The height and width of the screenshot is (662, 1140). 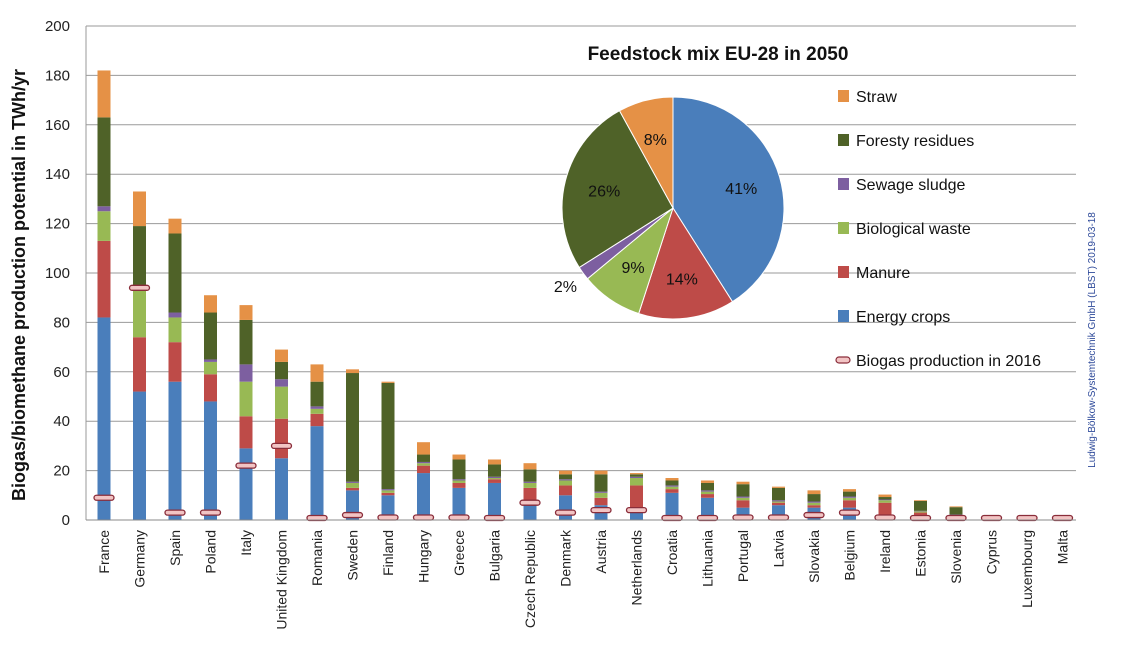 What do you see at coordinates (57, 174) in the screenshot?
I see `y-tick-label: 140` at bounding box center [57, 174].